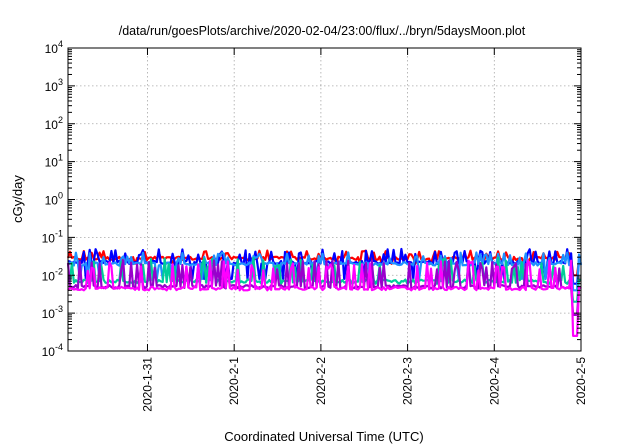 Image resolution: width=640 pixels, height=448 pixels. Describe the element at coordinates (54, 47) in the screenshot. I see `y-tick-label: 10⁴` at that location.